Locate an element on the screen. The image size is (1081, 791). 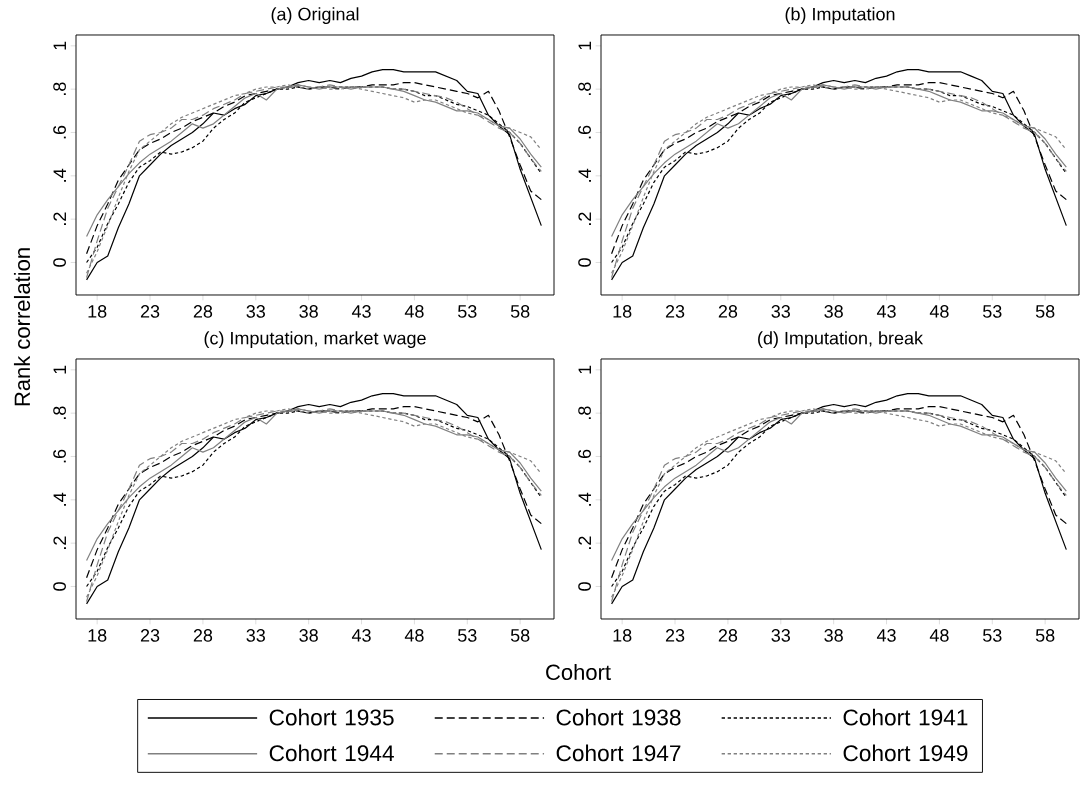
chart-title: (c) Imputation, market wage is located at coordinates (315, 340).